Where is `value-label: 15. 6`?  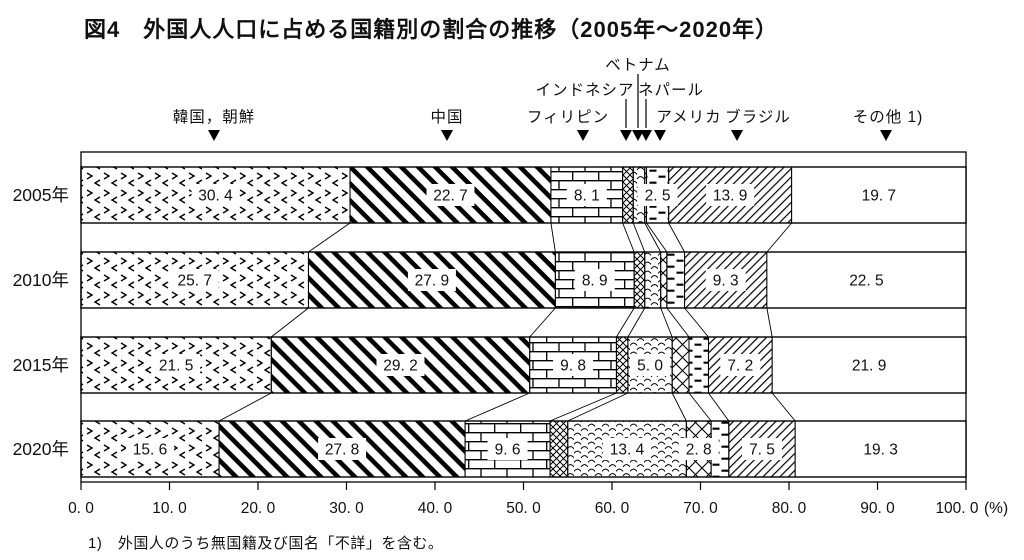
value-label: 15. 6 is located at coordinates (150, 450).